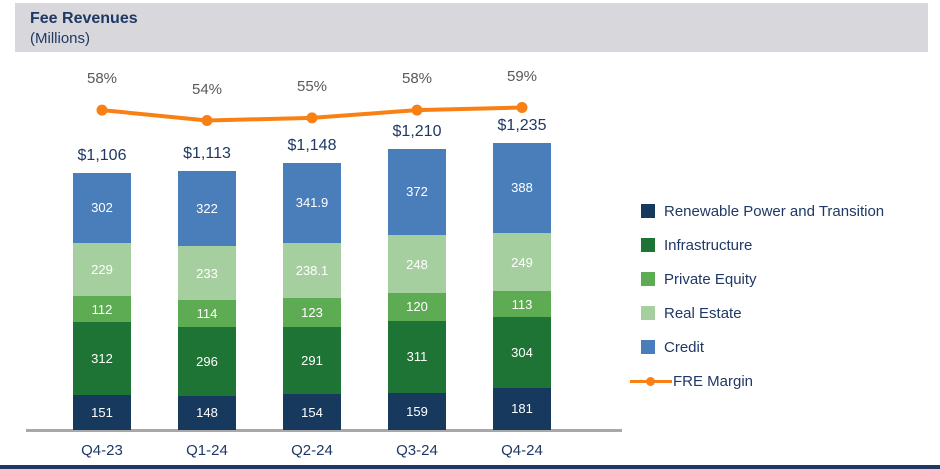 The height and width of the screenshot is (469, 940). Describe the element at coordinates (470, 467) in the screenshot. I see `bottom-accent-strip` at that location.